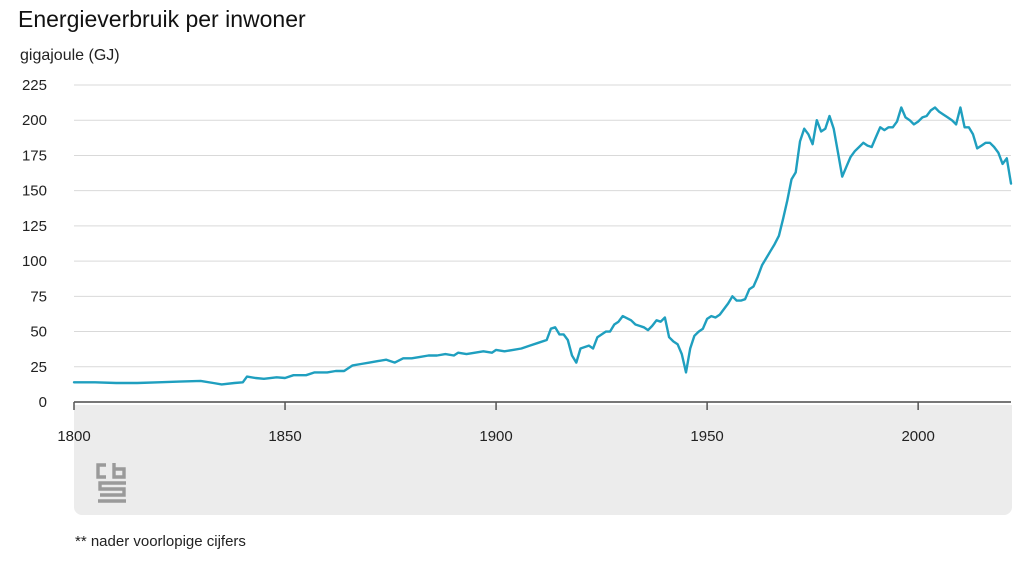 Image resolution: width=1030 pixels, height=580 pixels. Describe the element at coordinates (38, 367) in the screenshot. I see `y-tick-label: 25` at that location.